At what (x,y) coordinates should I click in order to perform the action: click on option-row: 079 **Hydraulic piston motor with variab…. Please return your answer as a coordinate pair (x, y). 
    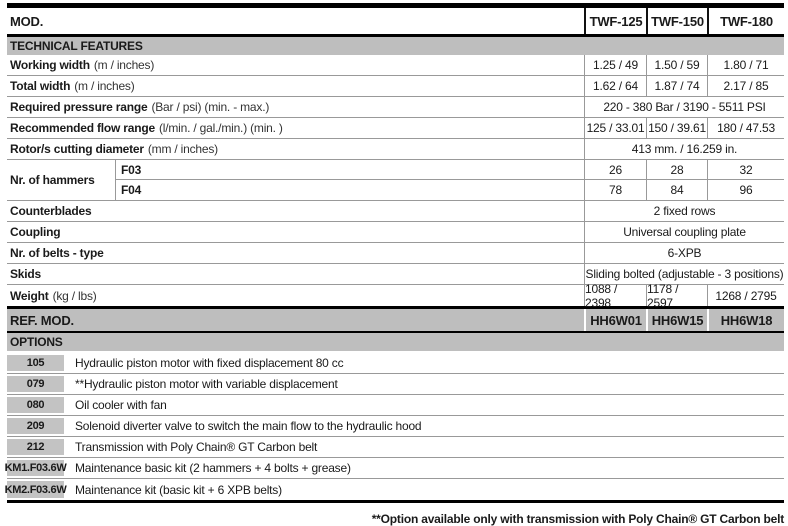
    Looking at the image, I should click on (395, 384).